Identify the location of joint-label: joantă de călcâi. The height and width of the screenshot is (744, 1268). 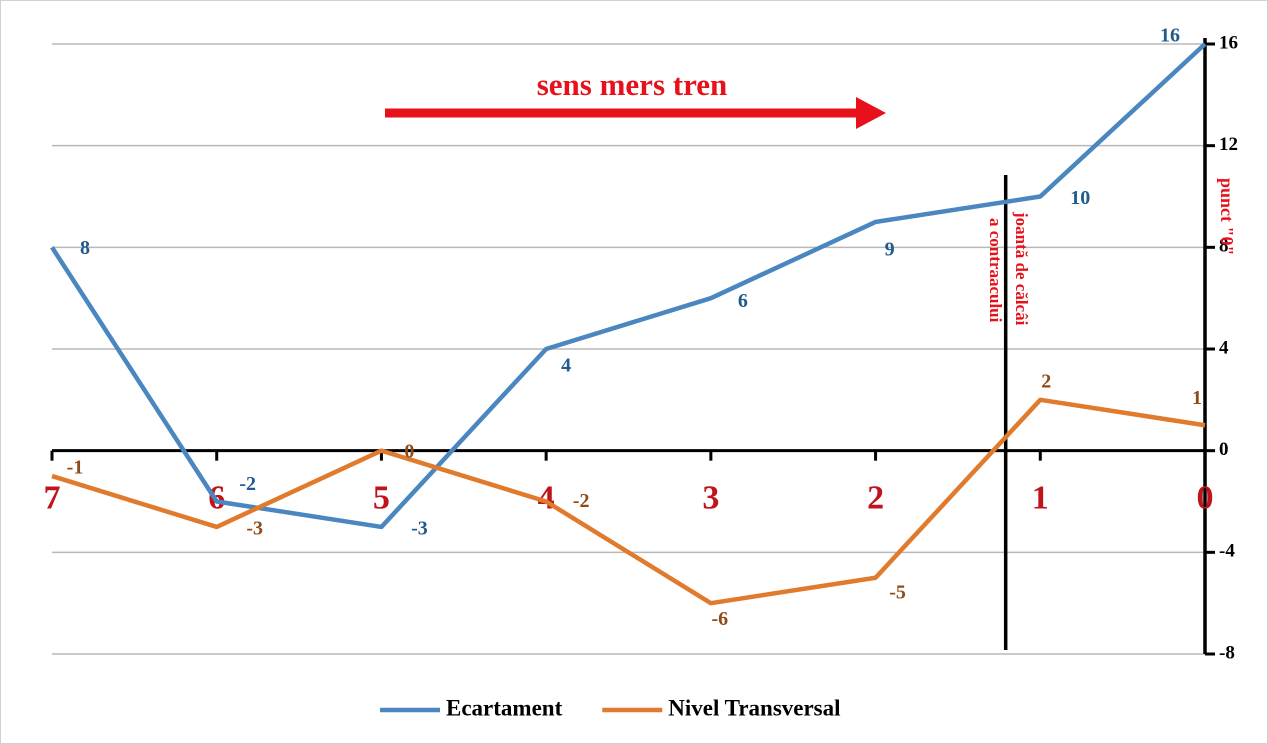
(1021, 268).